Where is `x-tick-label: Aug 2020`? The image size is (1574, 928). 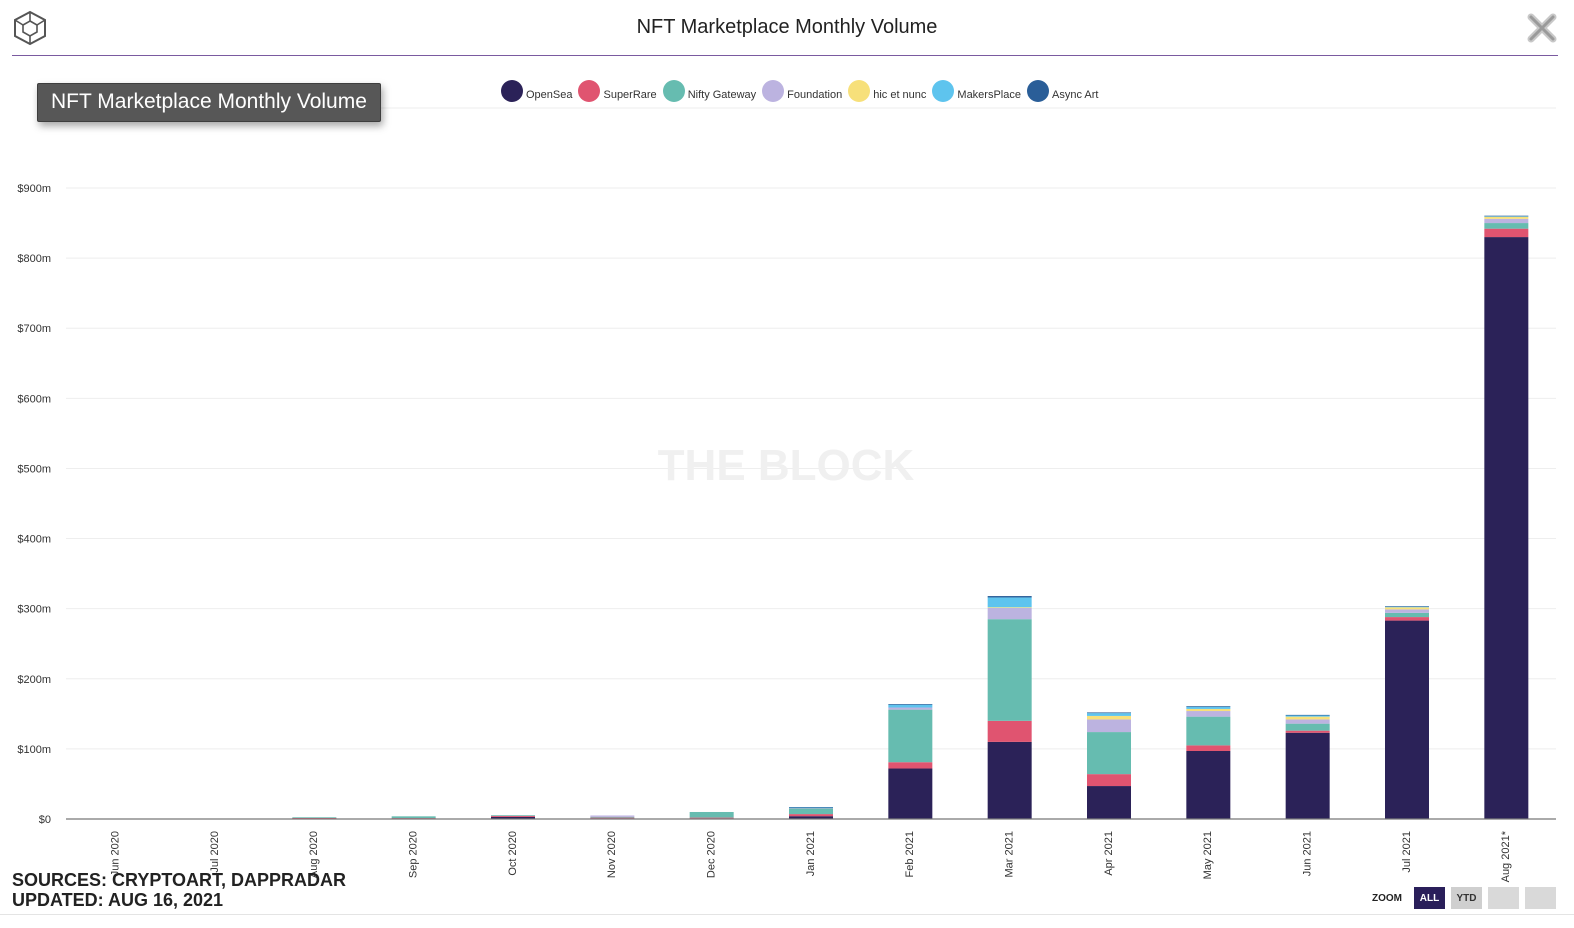 x-tick-label: Aug 2020 is located at coordinates (314, 854).